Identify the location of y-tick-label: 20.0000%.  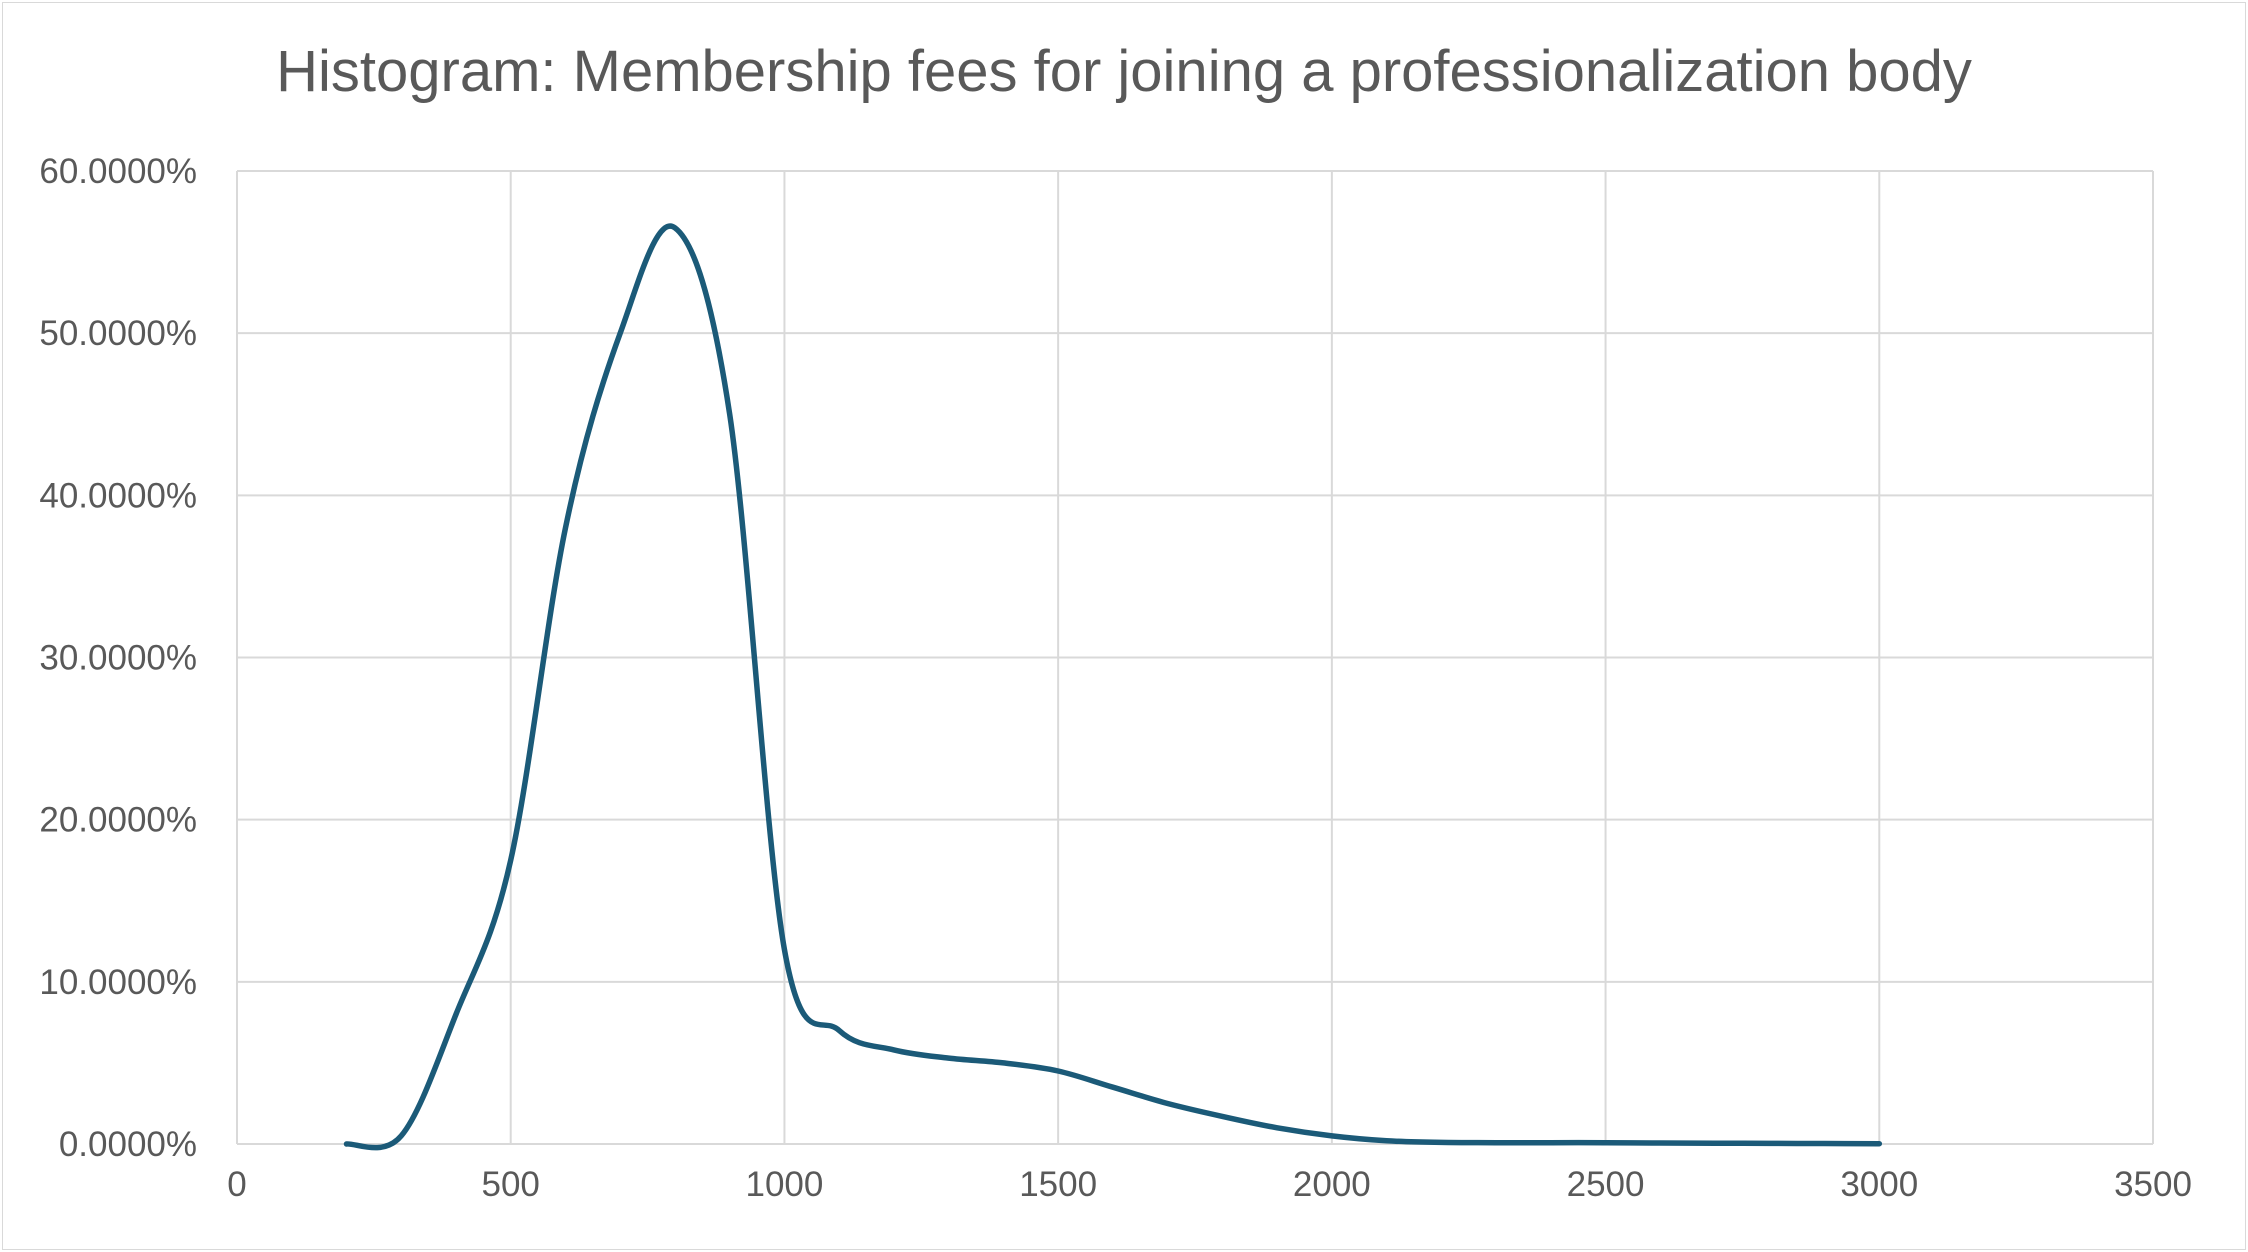
(118, 820).